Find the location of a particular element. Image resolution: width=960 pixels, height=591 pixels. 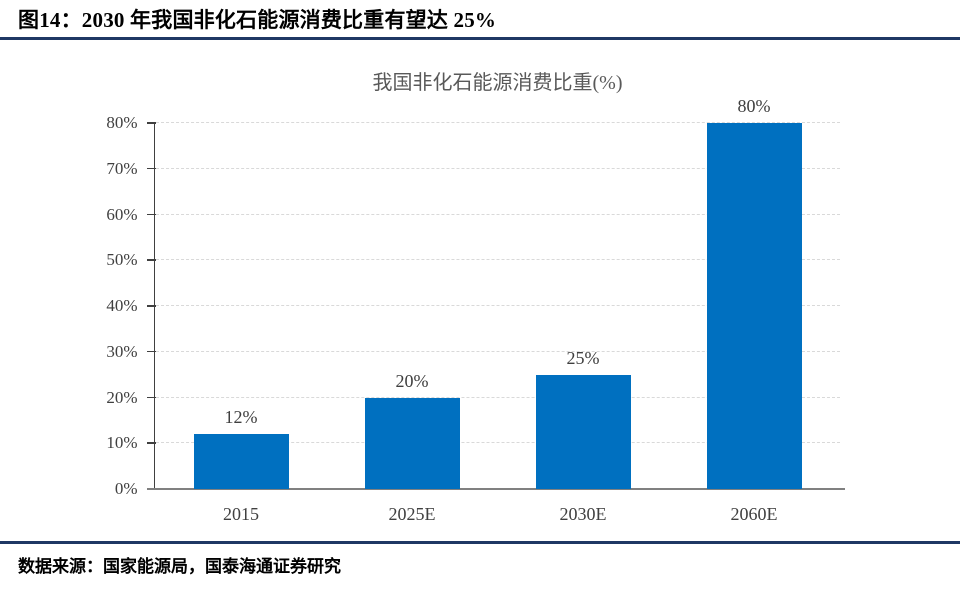

bar-value-label: 12% is located at coordinates (241, 417).